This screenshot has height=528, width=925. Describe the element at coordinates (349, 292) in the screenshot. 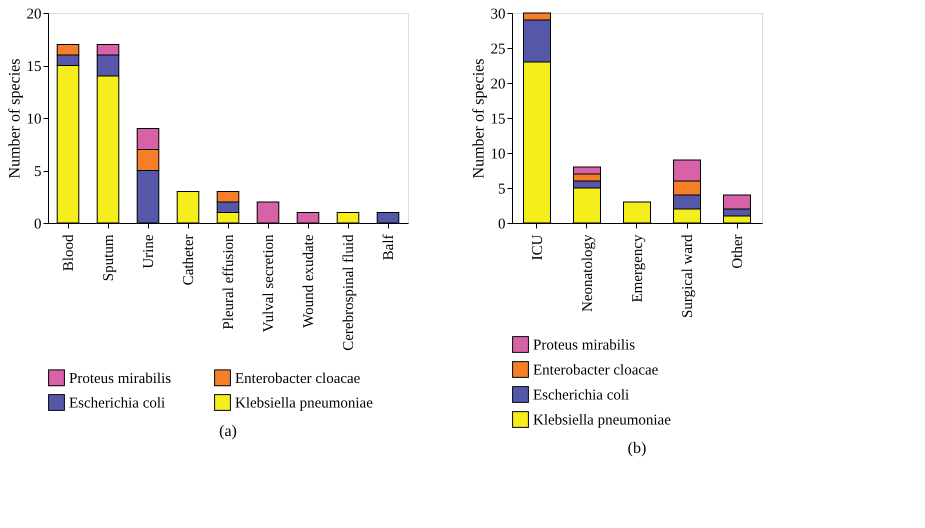

I see `x-tick-label: Cerebrospinal fluid` at that location.